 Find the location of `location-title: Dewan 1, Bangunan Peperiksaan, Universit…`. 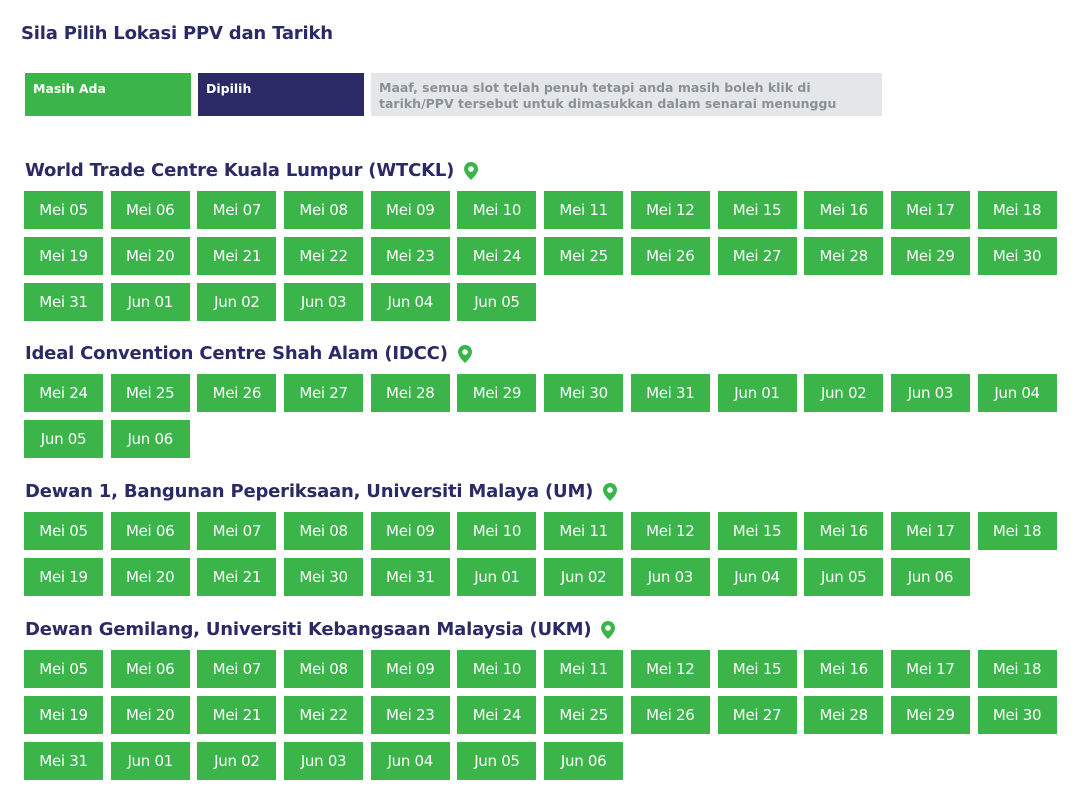

location-title: Dewan 1, Bangunan Peperiksaan, Universit… is located at coordinates (321, 491).